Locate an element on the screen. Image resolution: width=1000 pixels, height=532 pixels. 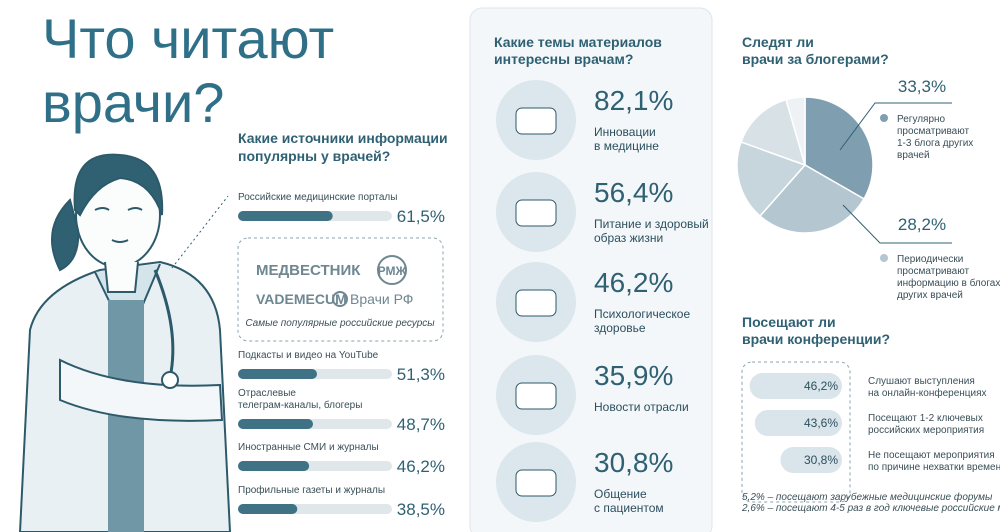
topic-label: Новости отрасли is located at coordinates (641, 407).